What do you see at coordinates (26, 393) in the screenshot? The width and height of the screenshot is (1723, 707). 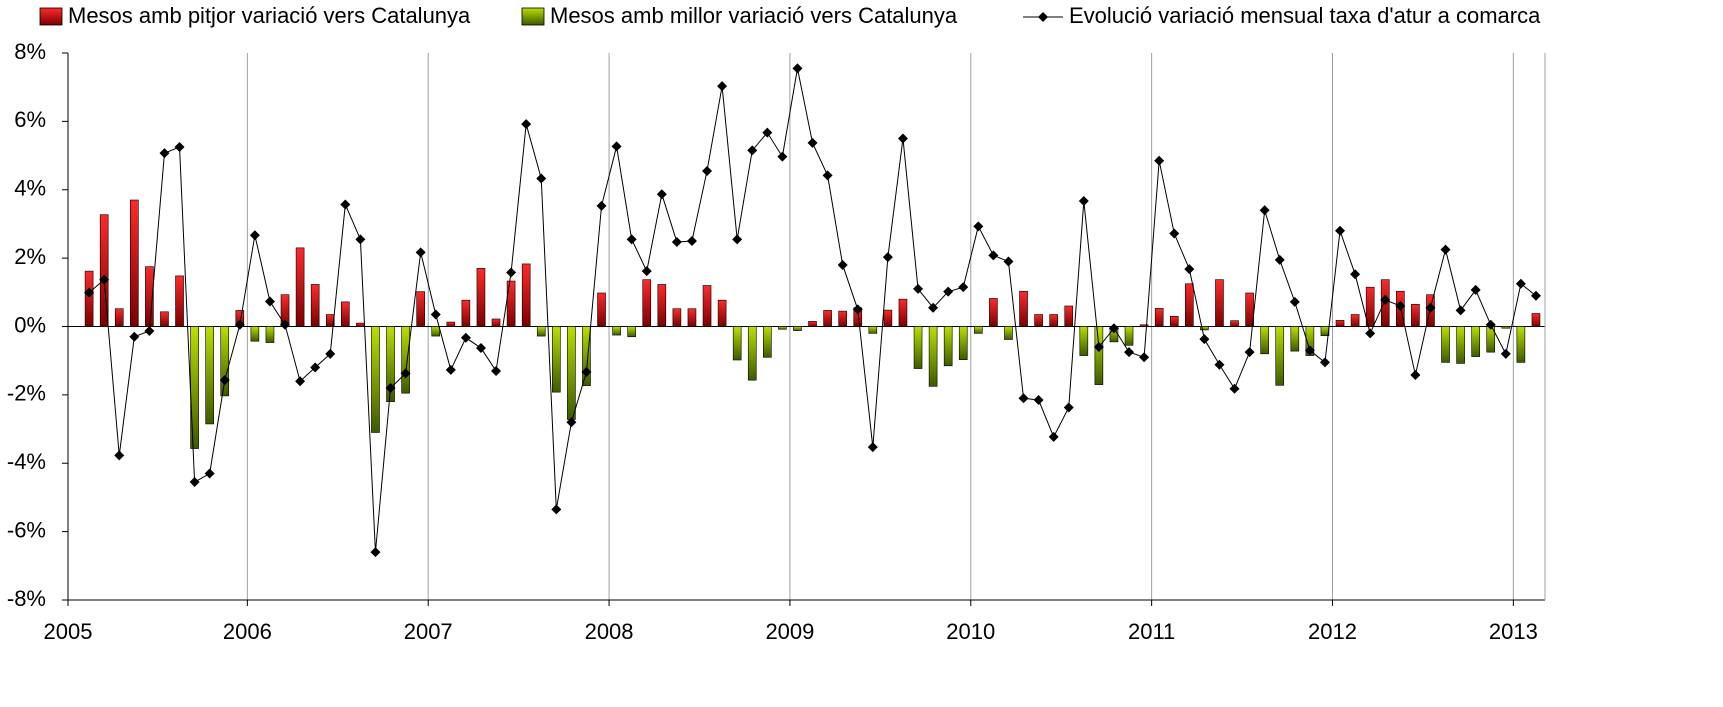 I see `y-tick-label: -2%` at bounding box center [26, 393].